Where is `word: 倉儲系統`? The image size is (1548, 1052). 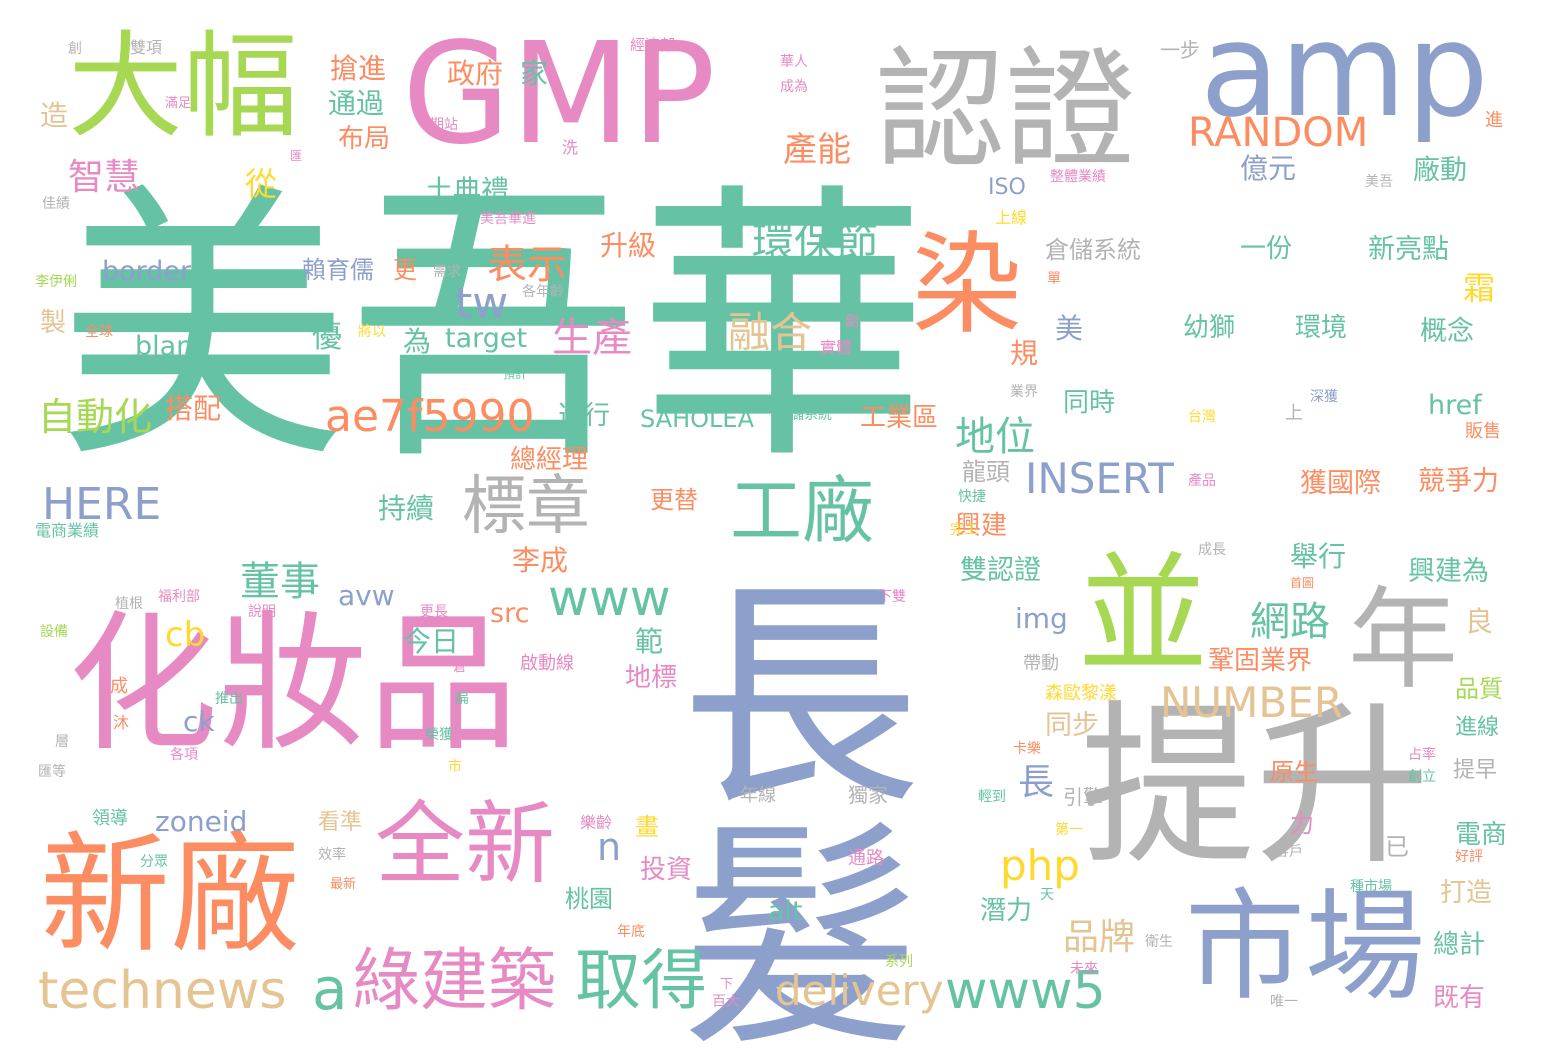
word: 倉儲系統 is located at coordinates (1093, 250).